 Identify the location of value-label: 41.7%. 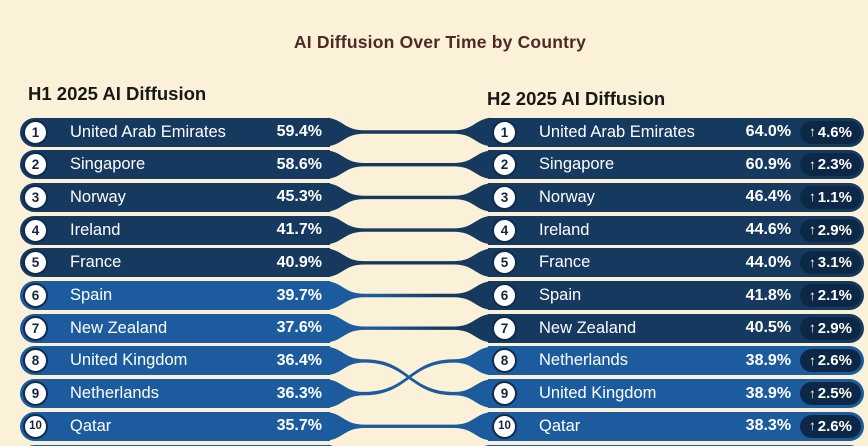
(299, 230).